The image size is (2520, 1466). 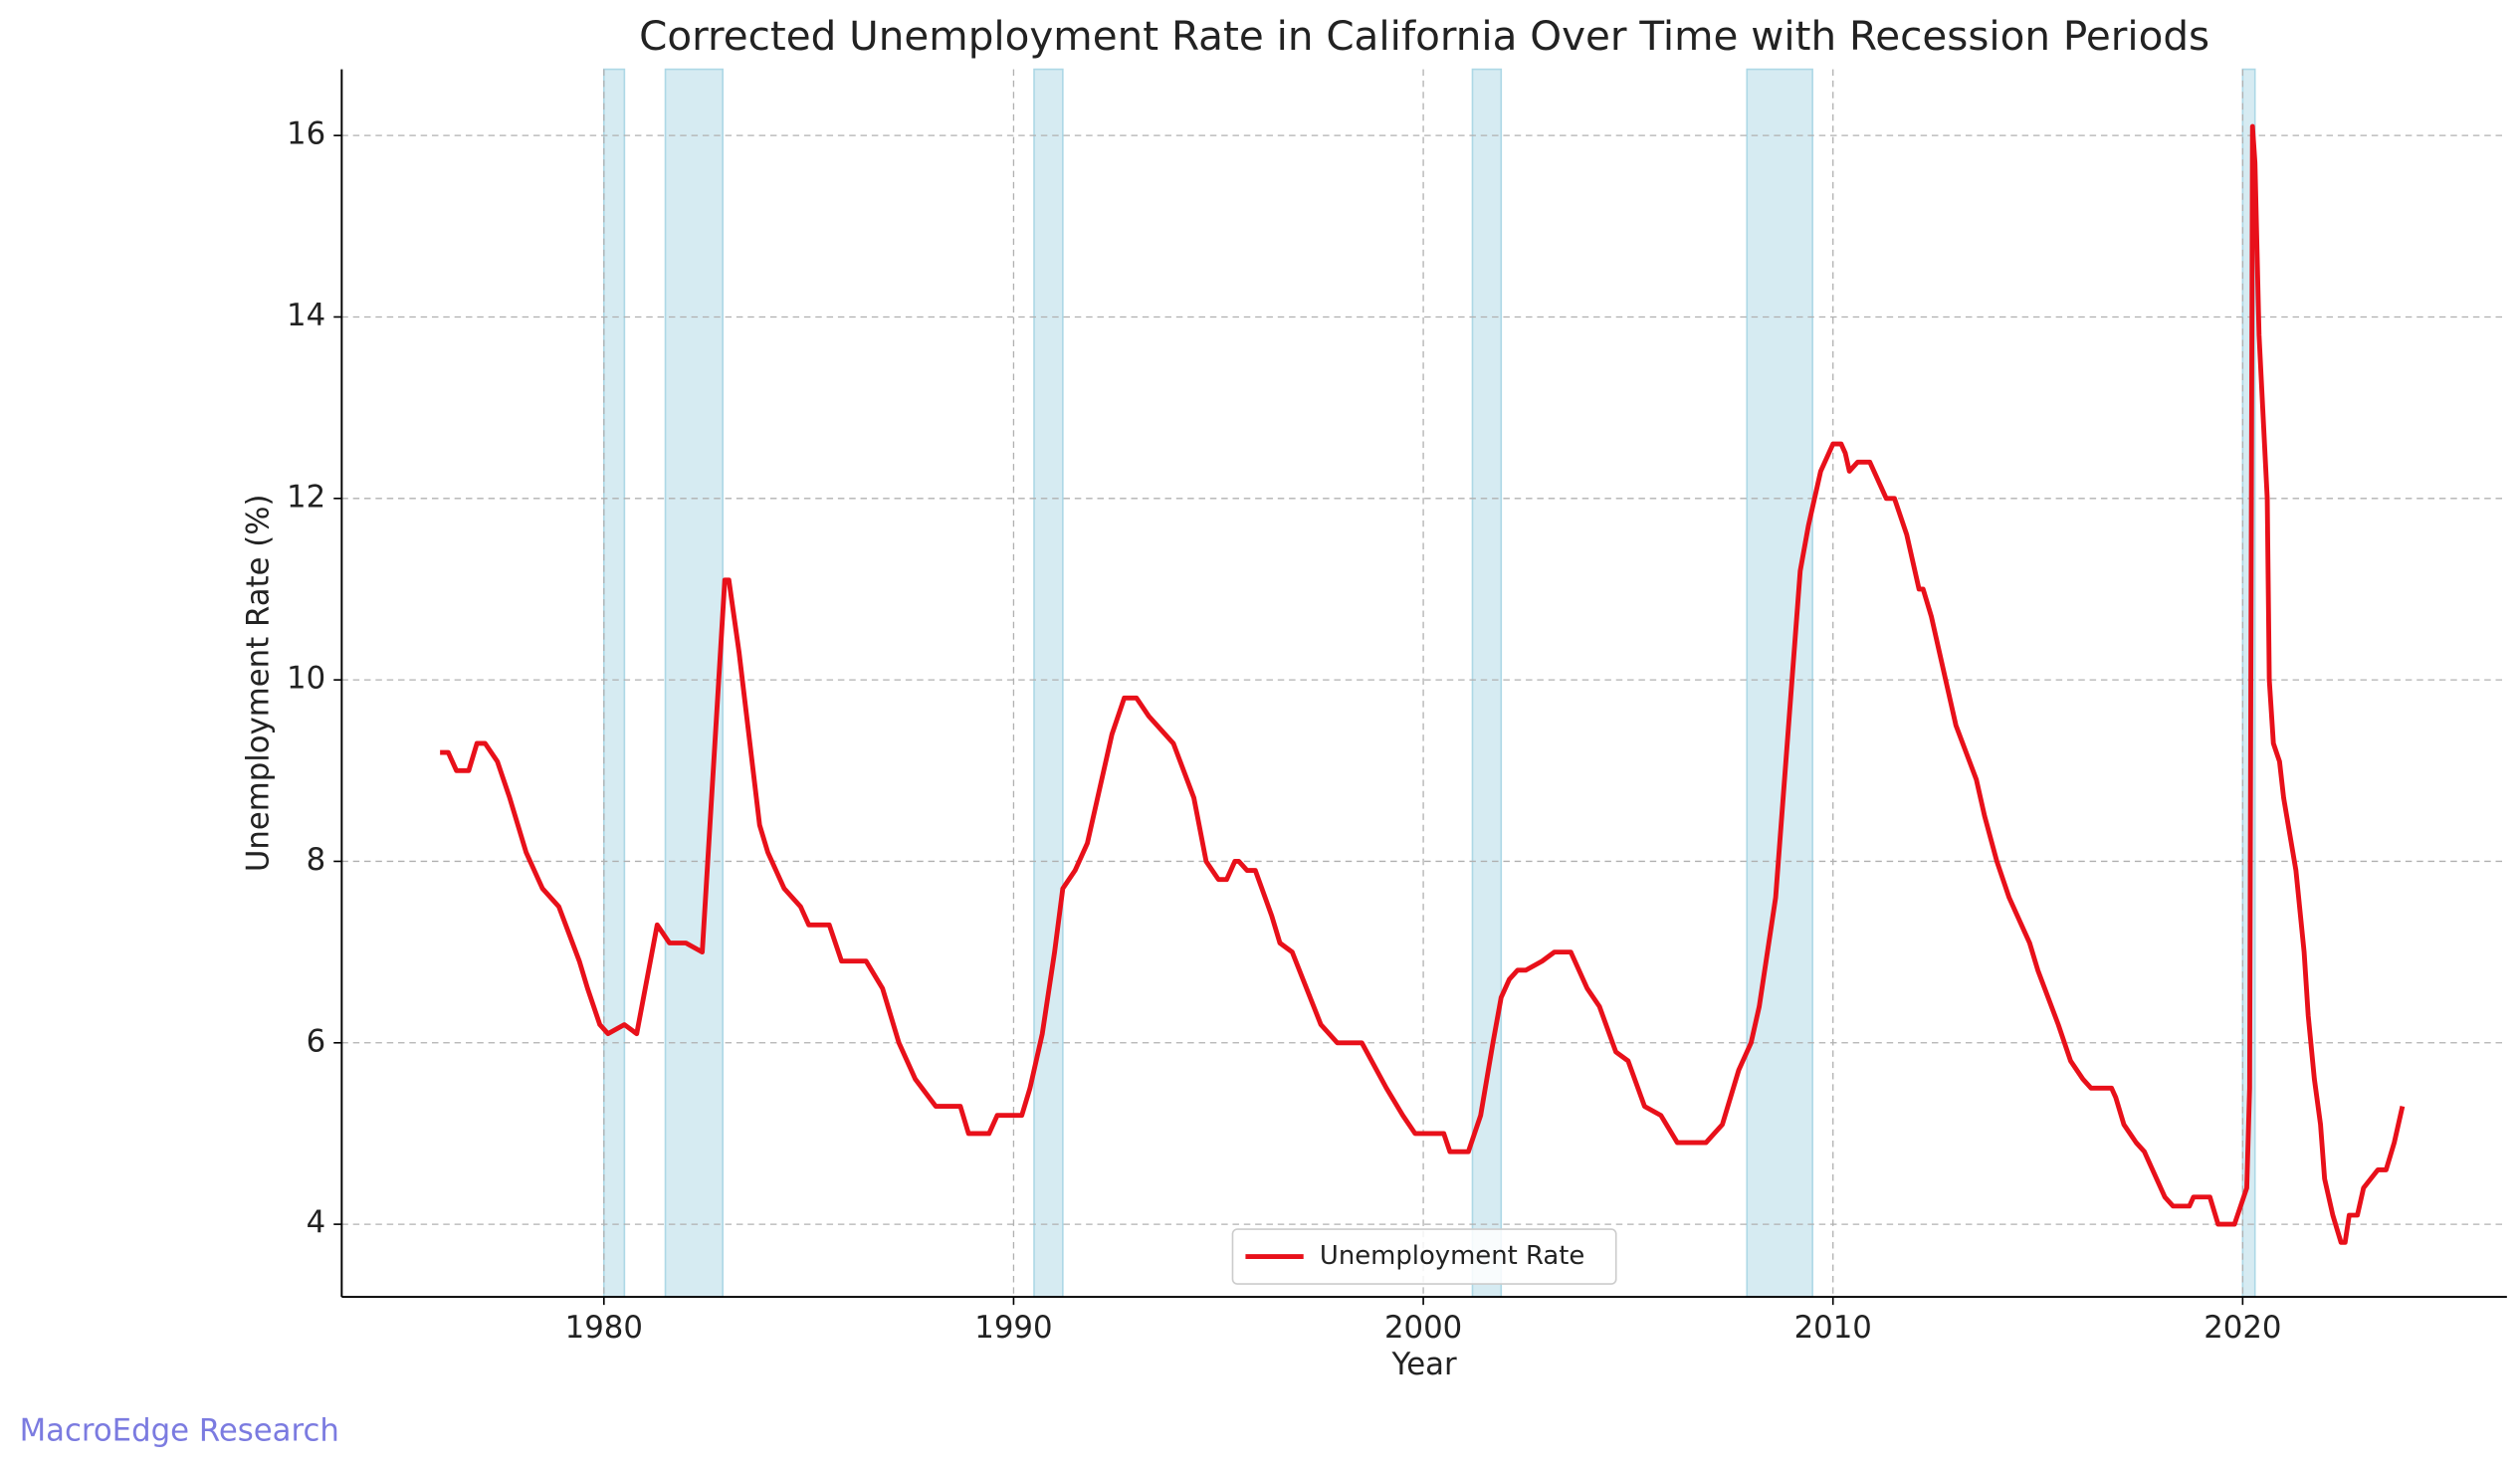 I want to click on x-axis-label: Year, so click(x=1424, y=1364).